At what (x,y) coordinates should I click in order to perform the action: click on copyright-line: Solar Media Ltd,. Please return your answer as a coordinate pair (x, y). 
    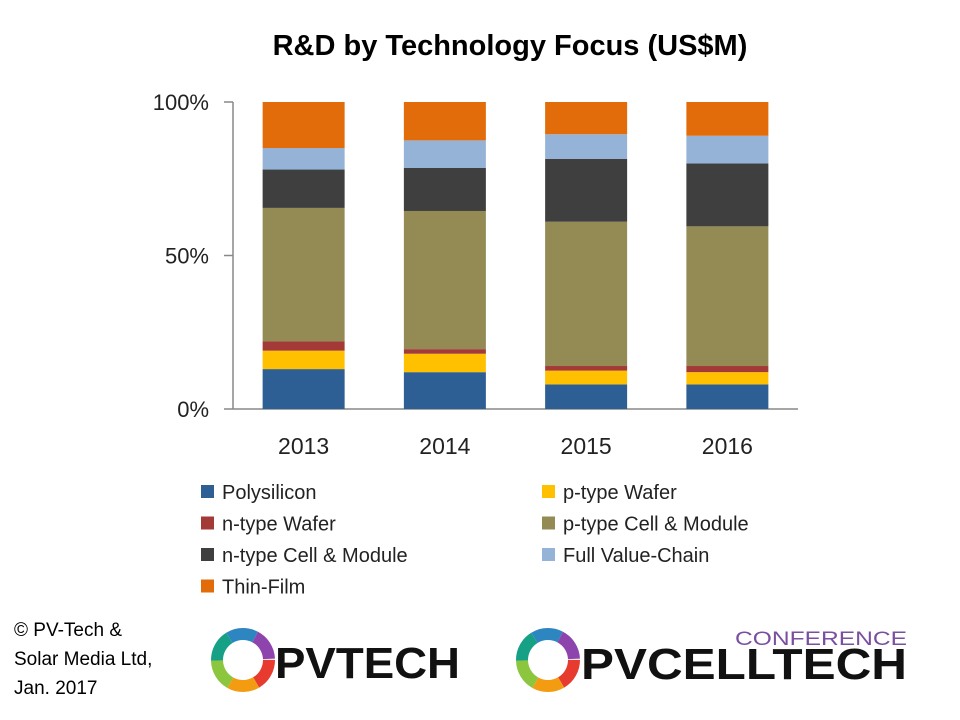
    Looking at the image, I should click on (83, 659).